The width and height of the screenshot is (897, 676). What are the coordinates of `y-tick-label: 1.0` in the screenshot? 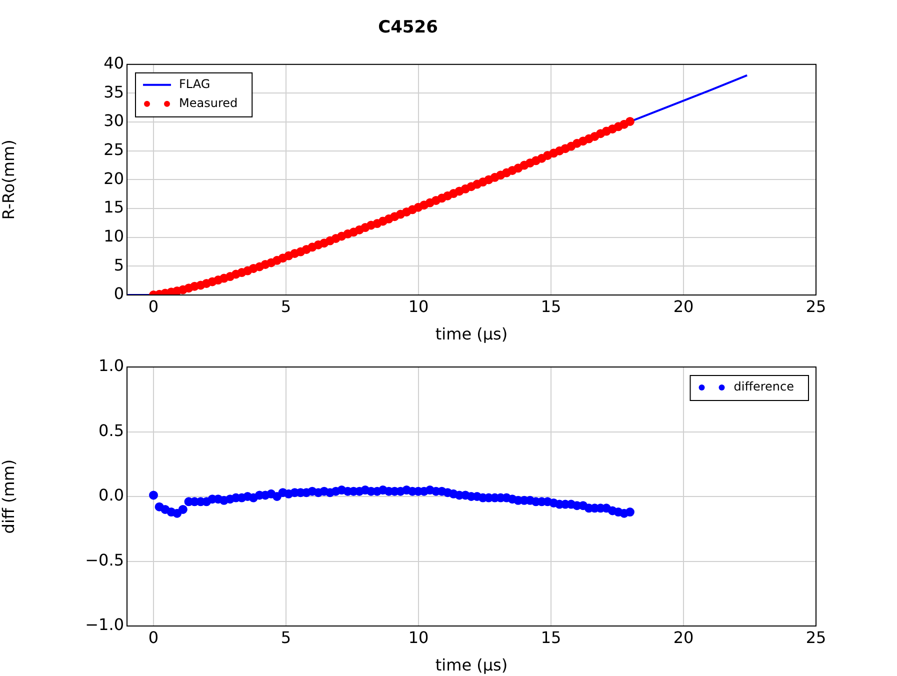 It's located at (111, 366).